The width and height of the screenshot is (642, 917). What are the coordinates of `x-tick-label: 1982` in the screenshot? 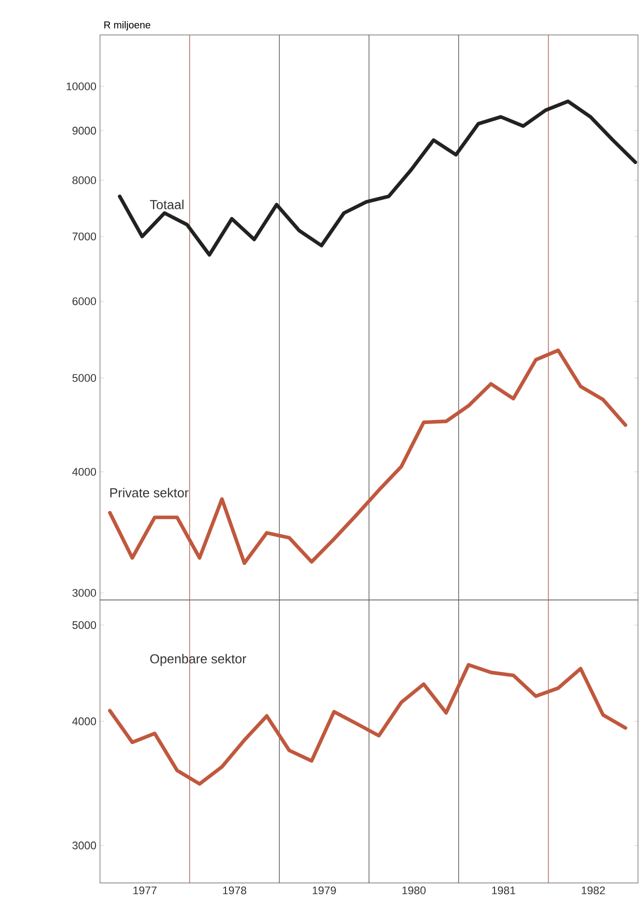 It's located at (593, 890).